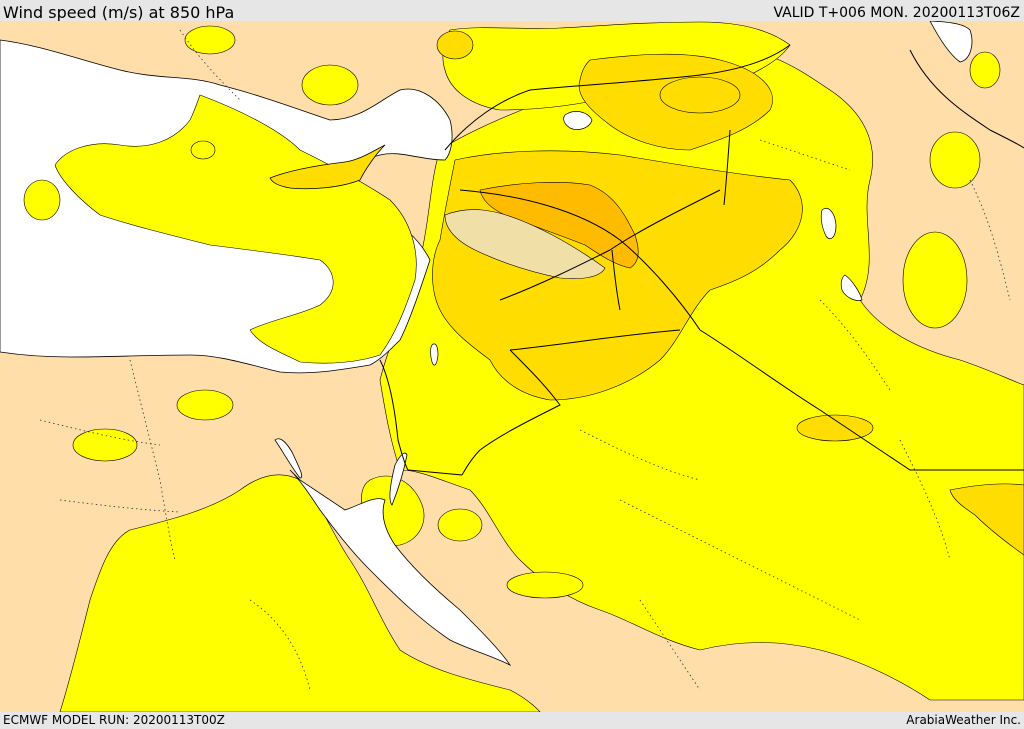  Describe the element at coordinates (951, 42) in the screenshot. I see `sea-persian-gulf` at that location.